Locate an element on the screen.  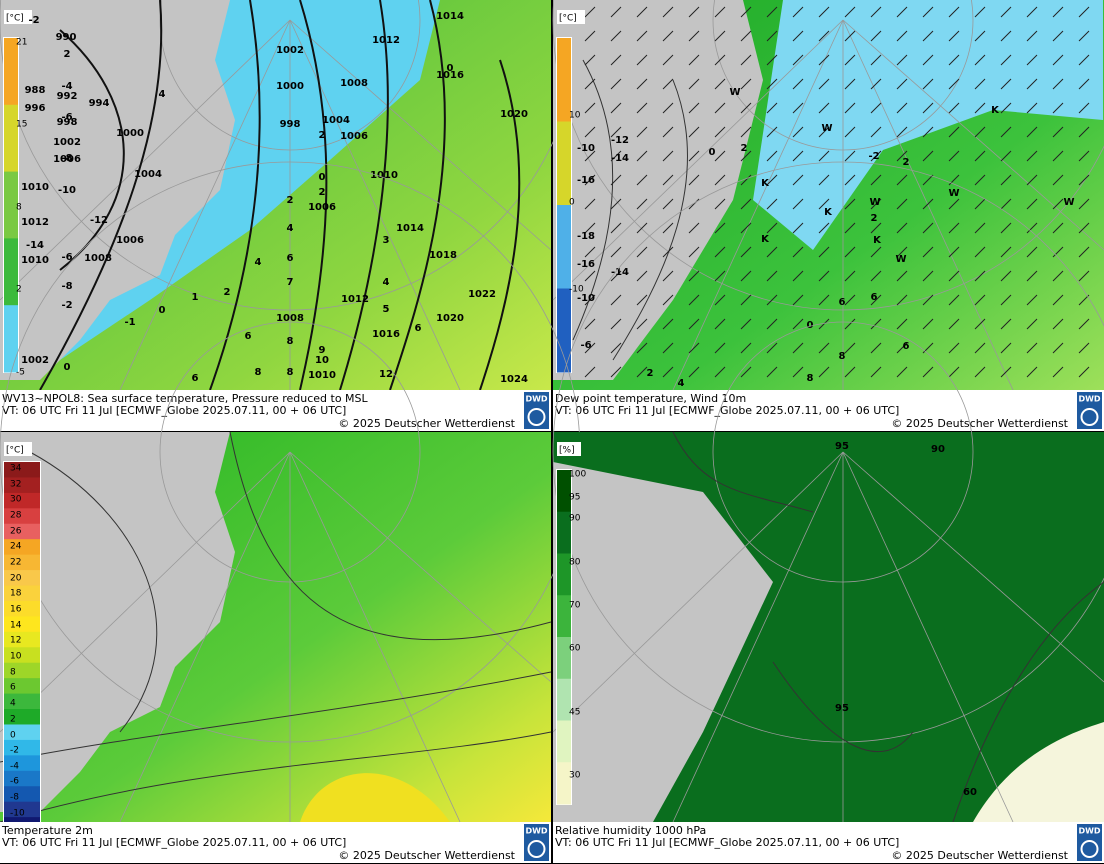
unit-box is located at coordinates (569, 449).